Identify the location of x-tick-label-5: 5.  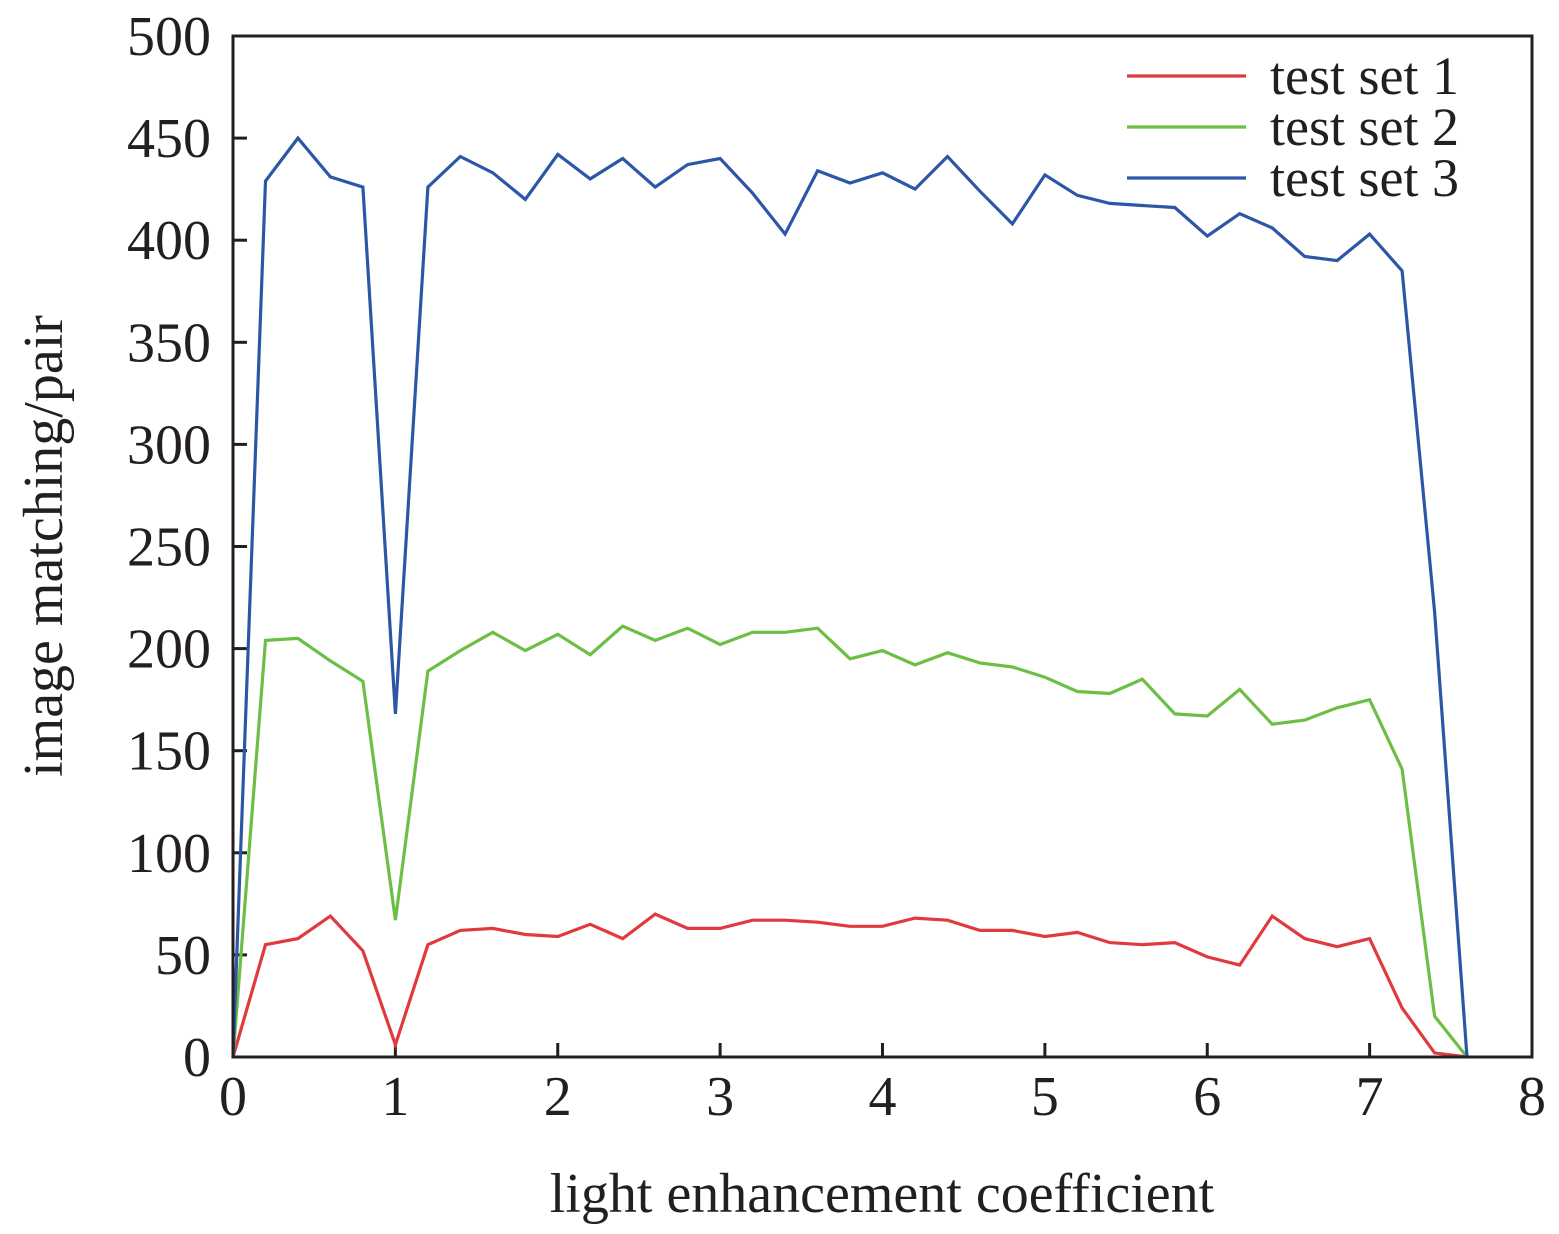
(1045, 1097).